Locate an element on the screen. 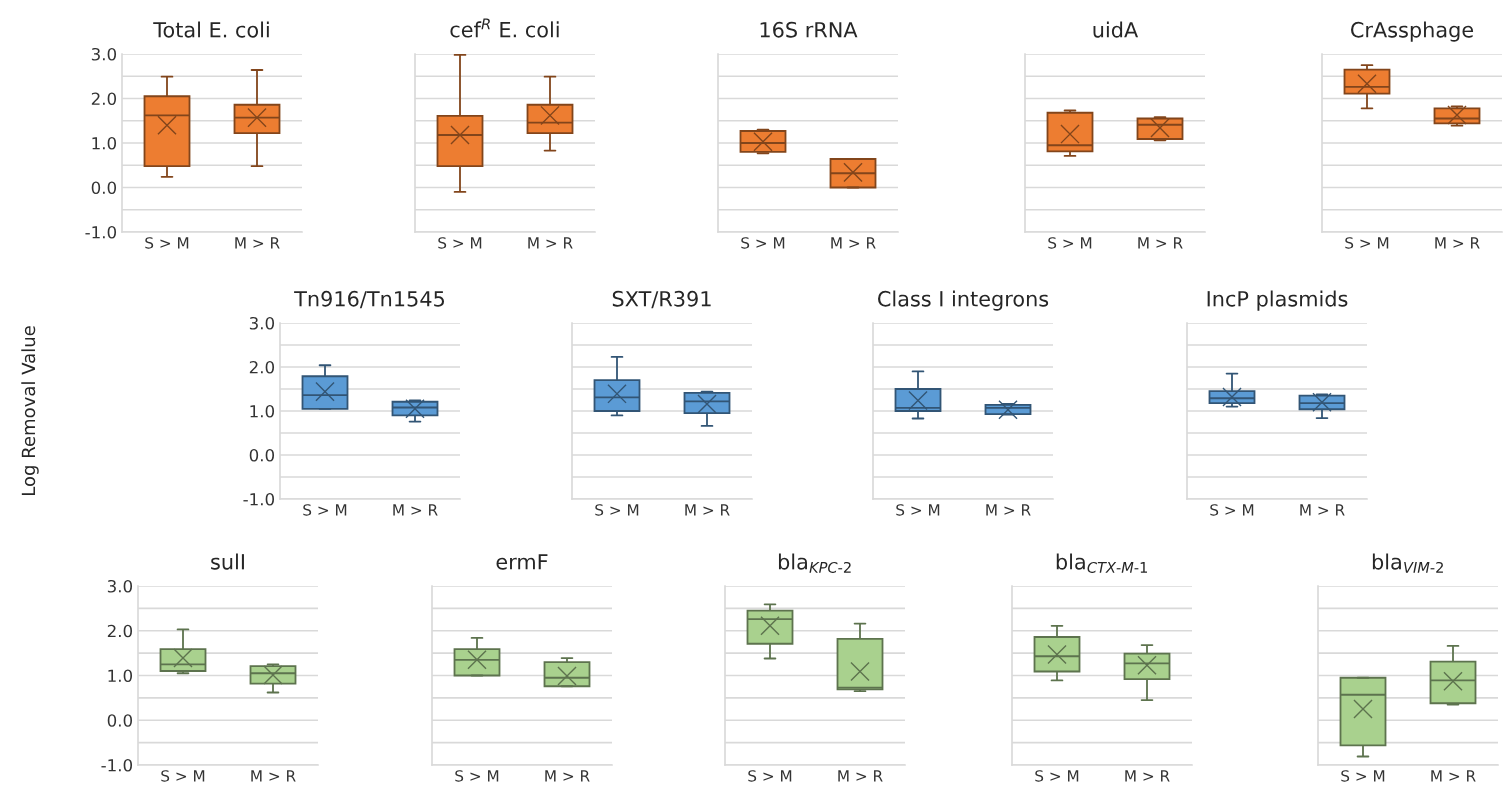 This screenshot has height=788, width=1505. y-axis-title: Log Removal Value is located at coordinates (30, 411).